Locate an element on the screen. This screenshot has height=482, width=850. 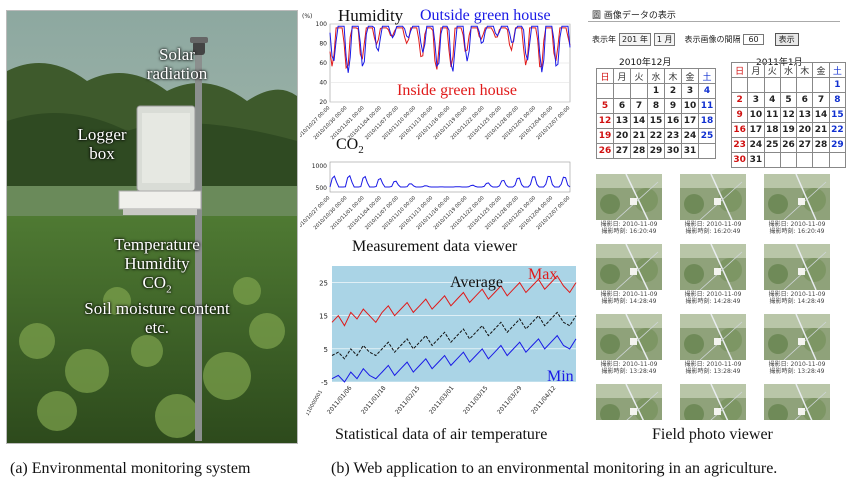
humidity-ytick: 80 is located at coordinates (323, 44).